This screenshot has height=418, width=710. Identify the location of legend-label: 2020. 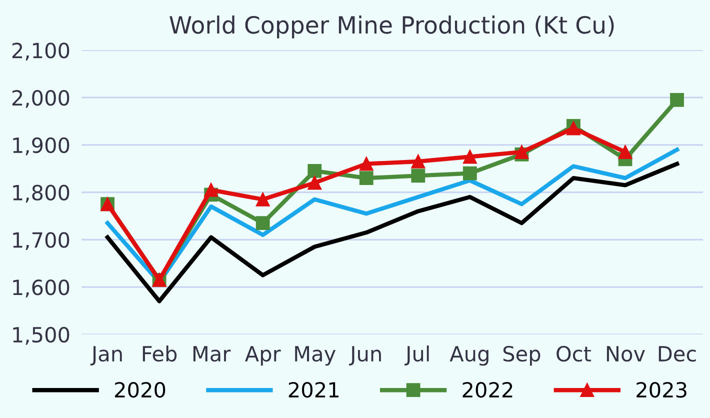
(140, 390).